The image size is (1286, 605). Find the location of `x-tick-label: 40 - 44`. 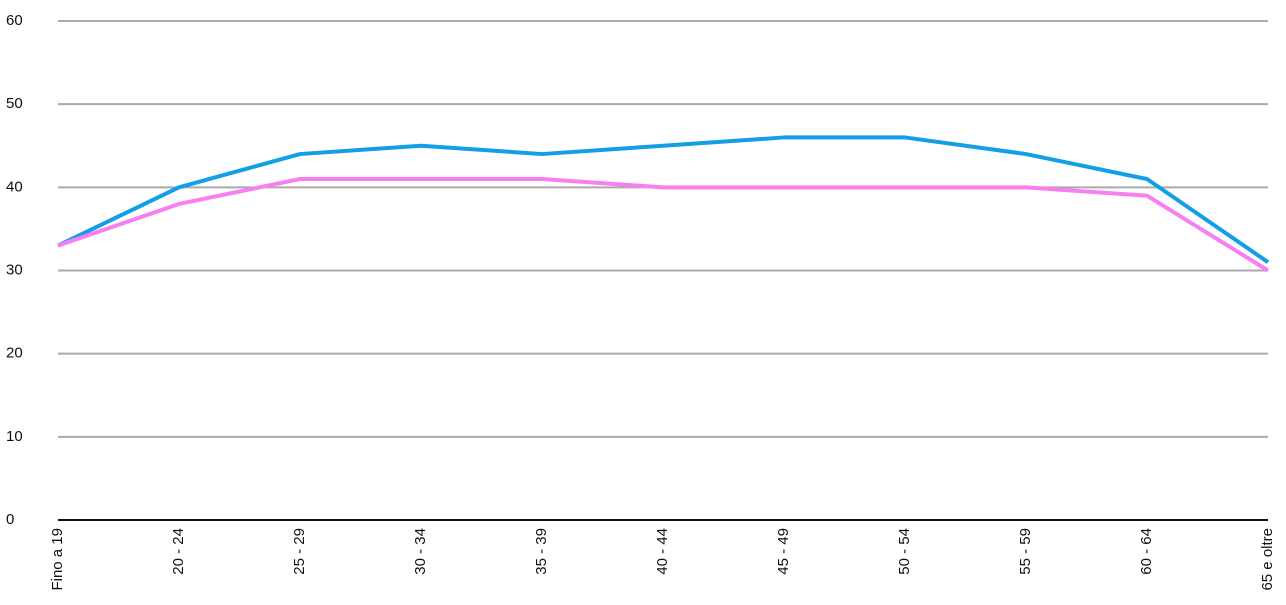

x-tick-label: 40 - 44 is located at coordinates (662, 551).